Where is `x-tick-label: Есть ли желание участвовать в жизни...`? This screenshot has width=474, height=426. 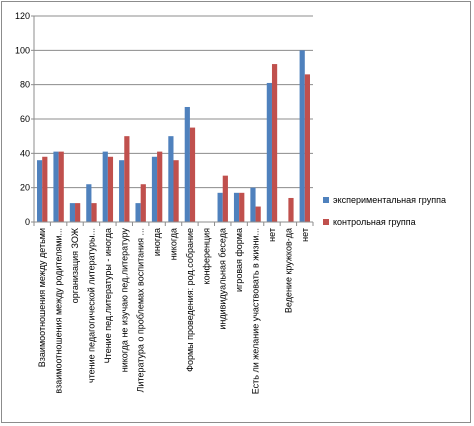 x-tick-label: Есть ли желание участвовать в жизни... is located at coordinates (256, 311).